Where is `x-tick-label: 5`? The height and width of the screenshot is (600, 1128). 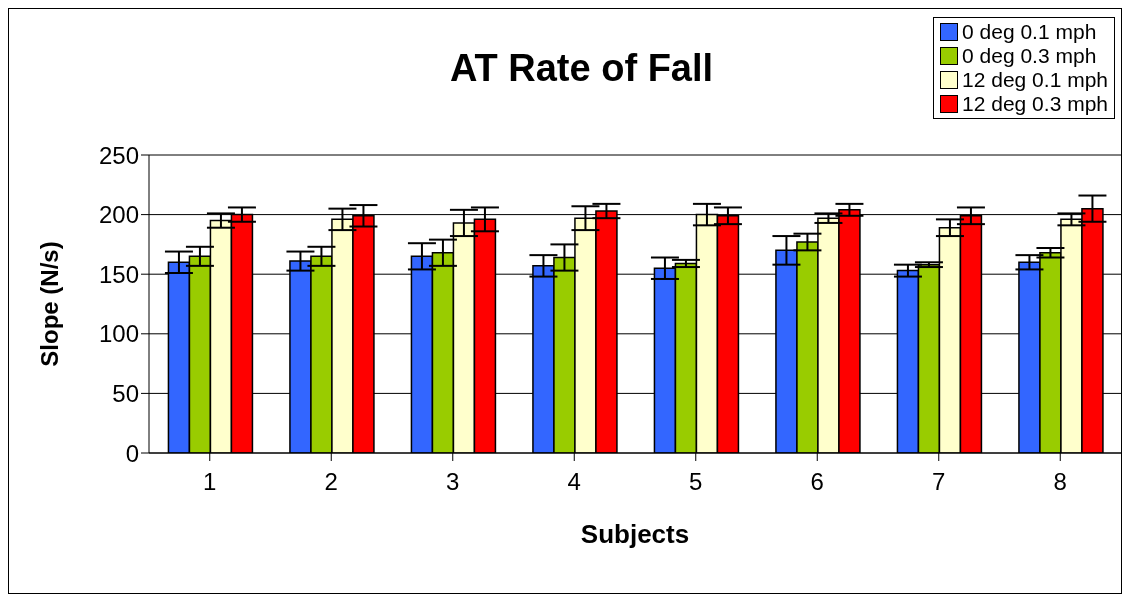
x-tick-label: 5 is located at coordinates (696, 482).